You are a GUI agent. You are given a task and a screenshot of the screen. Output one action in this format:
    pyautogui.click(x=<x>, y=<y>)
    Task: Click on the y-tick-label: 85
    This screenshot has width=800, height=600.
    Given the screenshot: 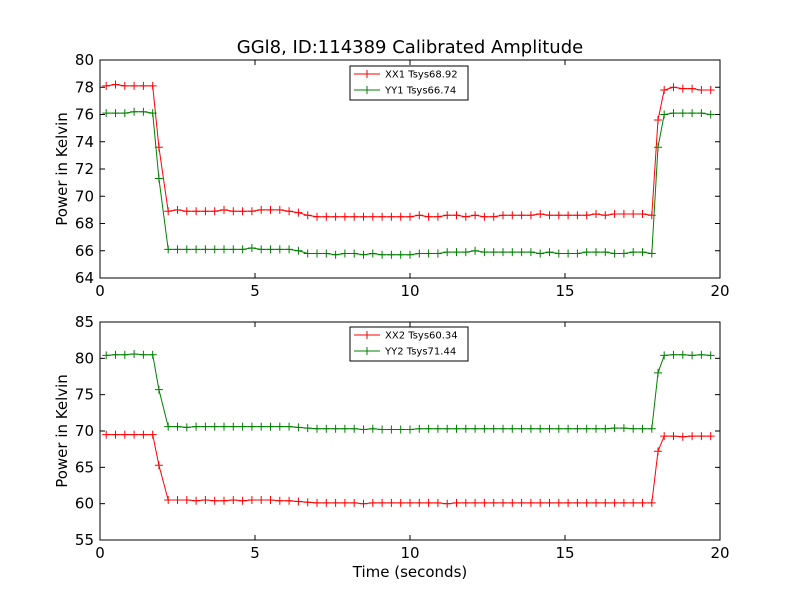 What is the action you would take?
    pyautogui.click(x=84, y=322)
    